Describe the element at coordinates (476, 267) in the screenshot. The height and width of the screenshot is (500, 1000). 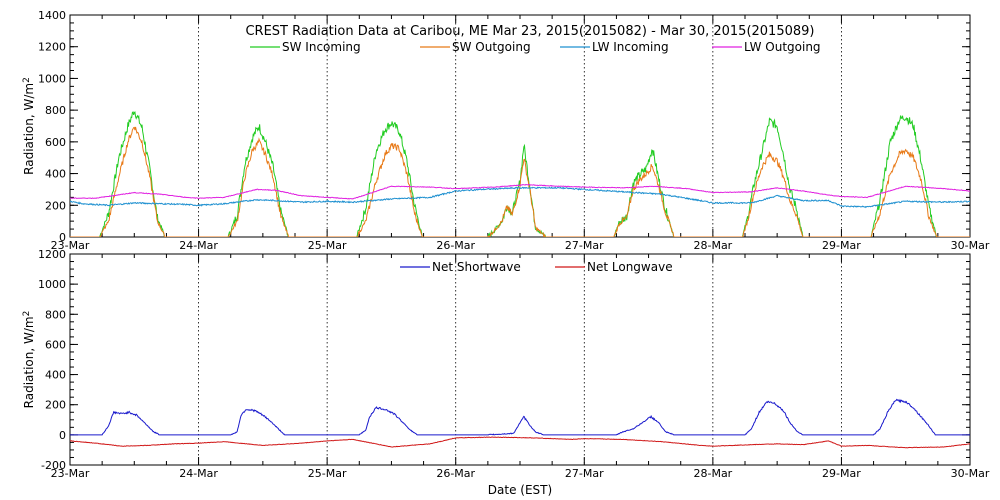
I see `legend-label: Net Shortwave` at that location.